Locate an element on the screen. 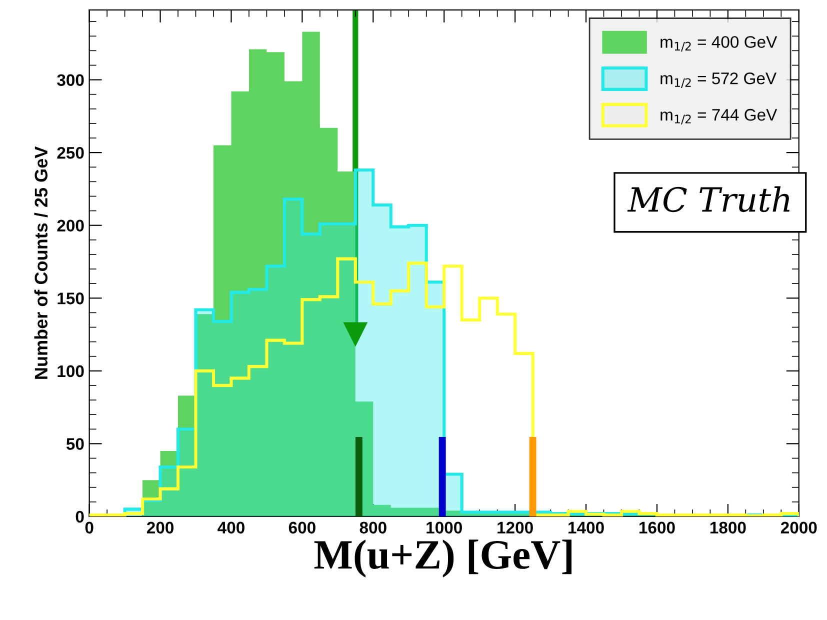  x-tick-label: 1200 is located at coordinates (515, 528).